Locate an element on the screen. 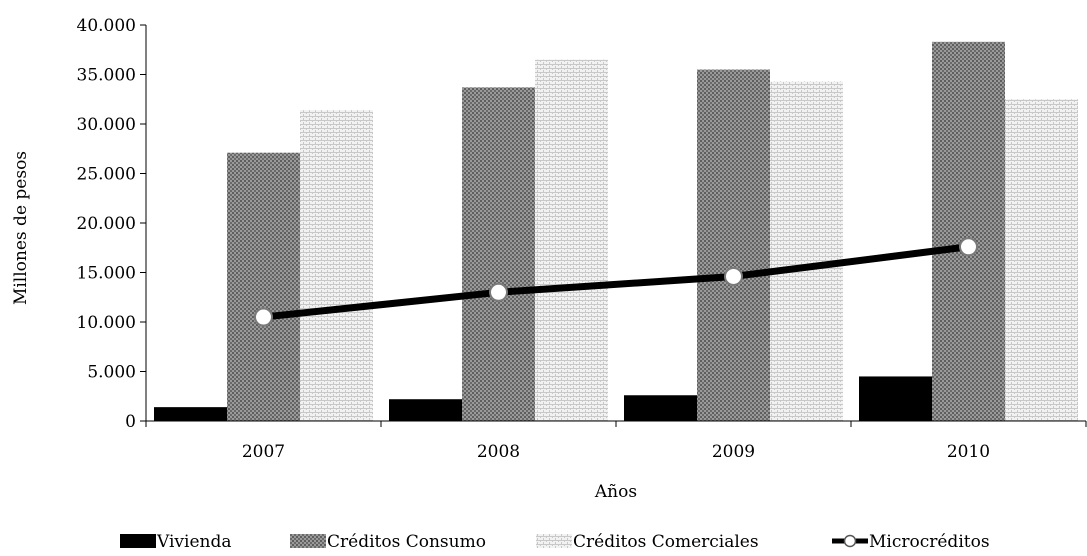 This screenshot has width=1087, height=556. line-layer is located at coordinates (616, 282).